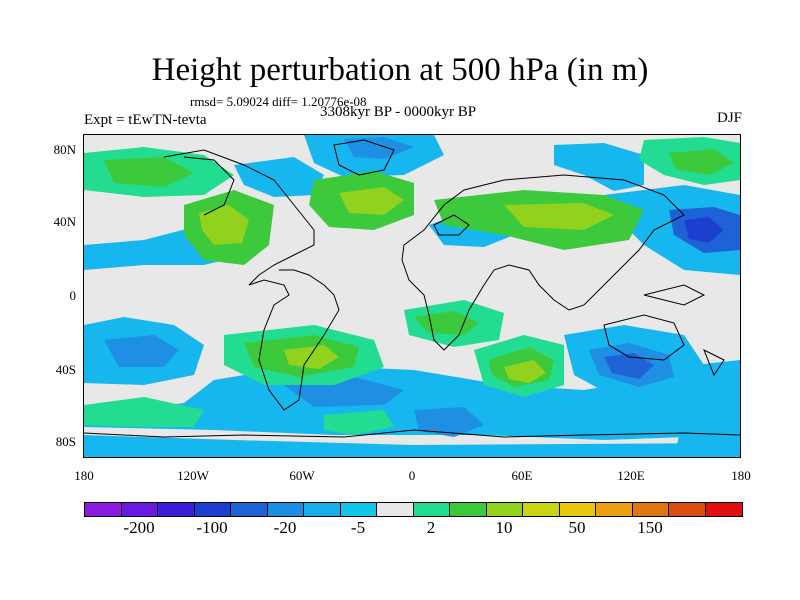 This screenshot has width=800, height=600. I want to click on plot-title: Height perturbation at 500 hPa (in m), so click(400, 70).